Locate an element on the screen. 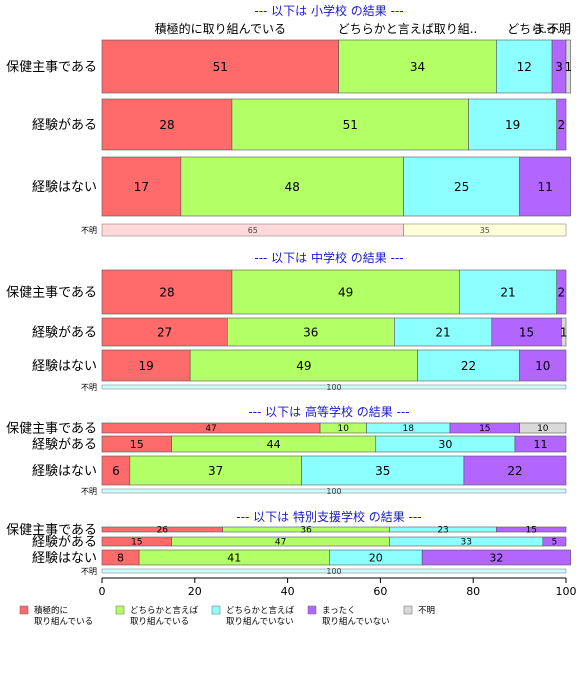  data-label: 33 is located at coordinates (466, 543).